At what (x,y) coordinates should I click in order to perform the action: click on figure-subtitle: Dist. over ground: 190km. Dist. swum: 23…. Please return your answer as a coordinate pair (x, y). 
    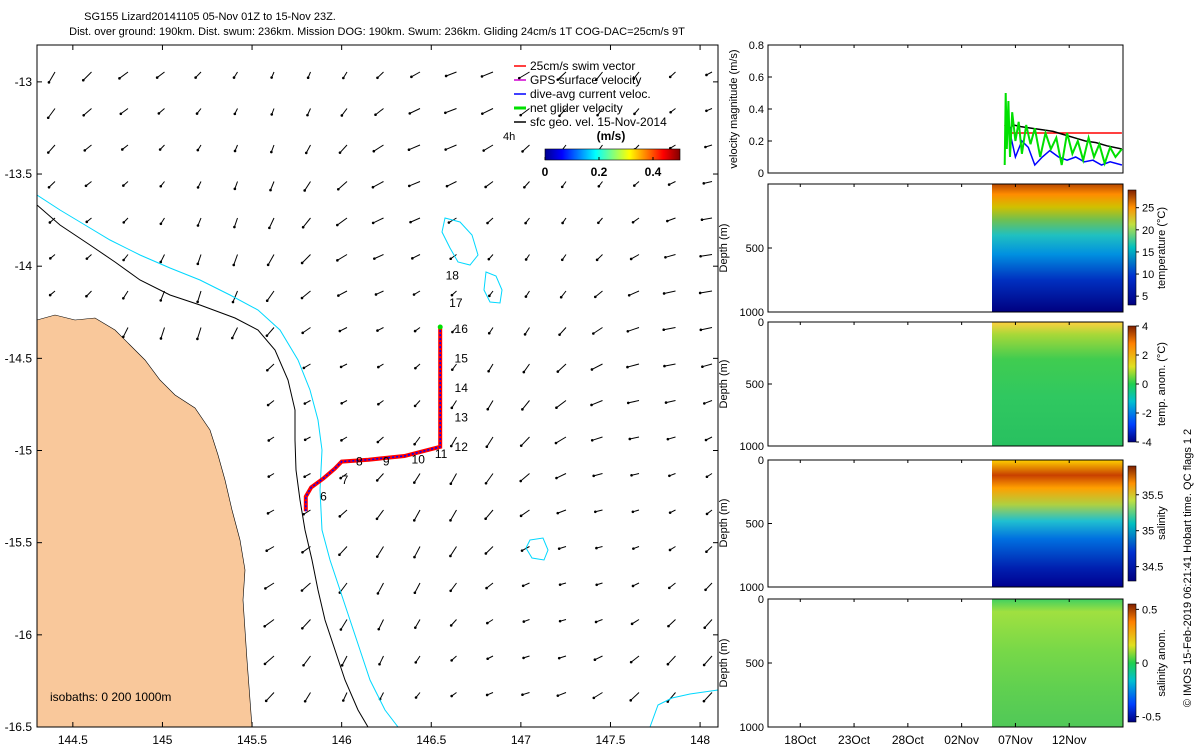
    Looking at the image, I should click on (377, 32).